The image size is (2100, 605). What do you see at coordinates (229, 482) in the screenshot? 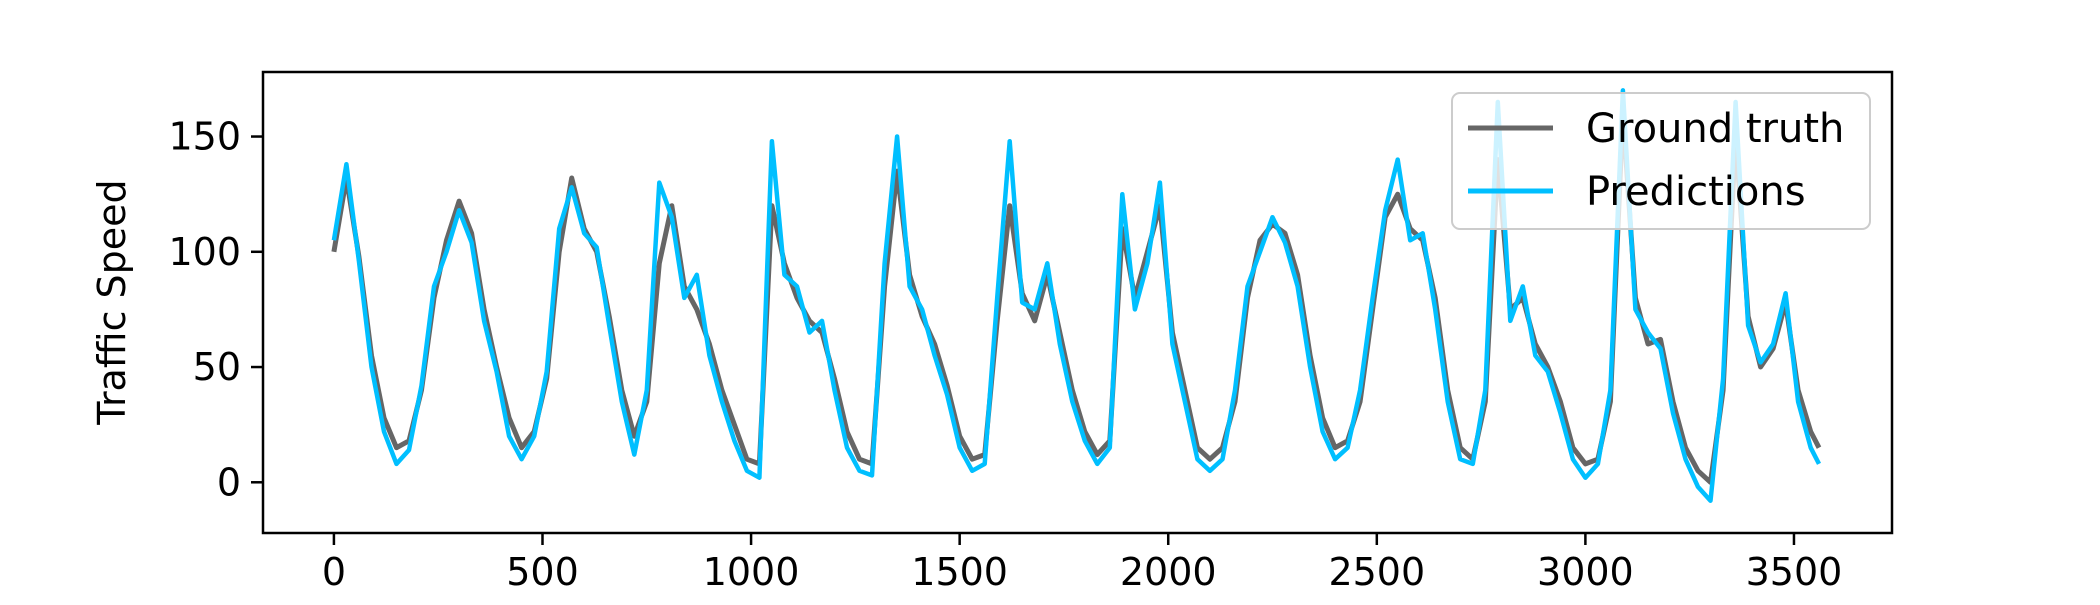
I see `y-tick-label: 0` at bounding box center [229, 482].